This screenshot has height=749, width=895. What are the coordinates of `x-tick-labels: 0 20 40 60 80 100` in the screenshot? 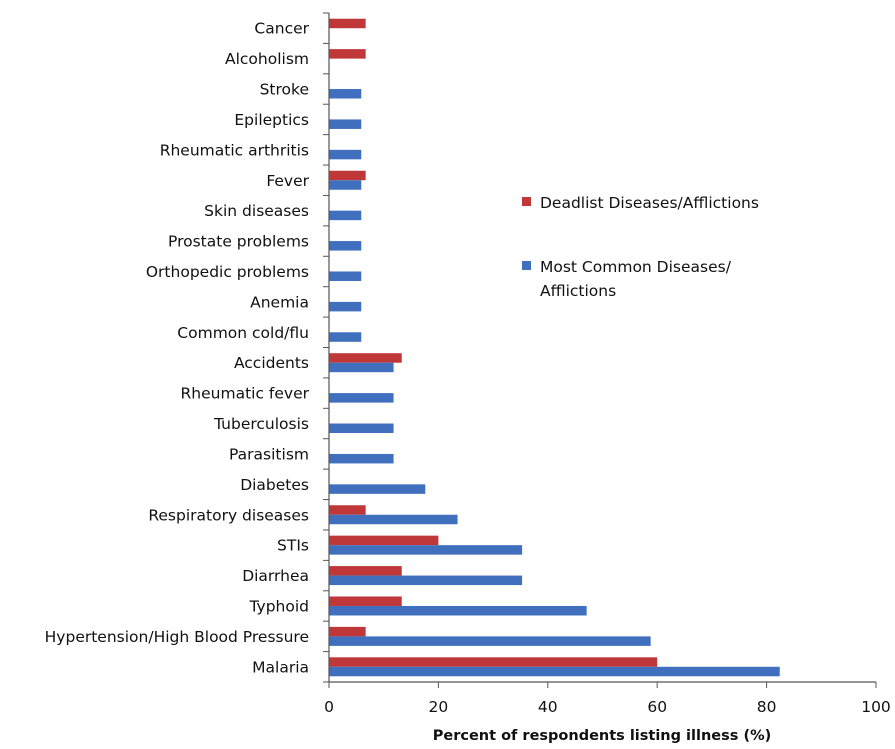 It's located at (607, 707).